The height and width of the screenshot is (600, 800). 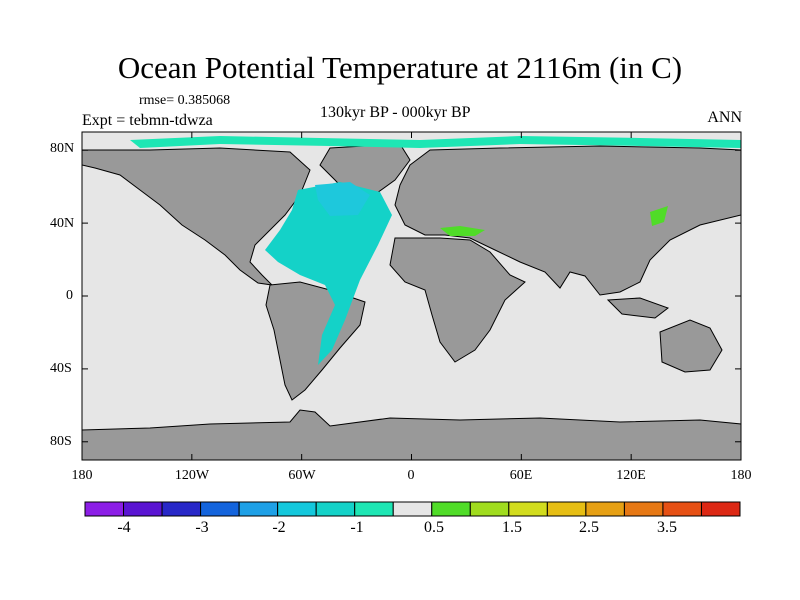 I want to click on maritime-continent, so click(x=638, y=308).